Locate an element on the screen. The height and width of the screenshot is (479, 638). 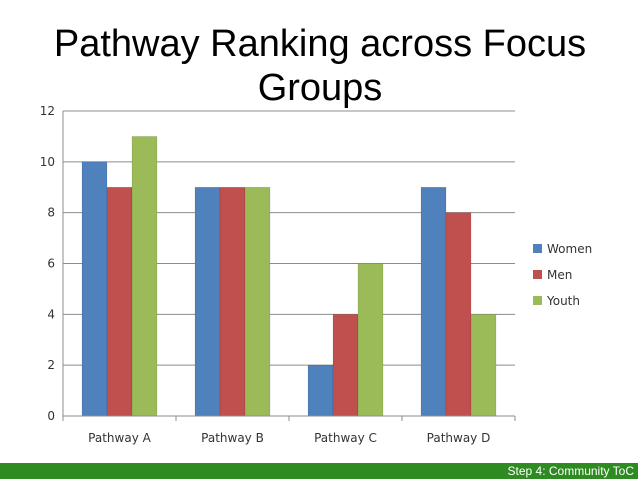
legend-label: Youth is located at coordinates (563, 301).